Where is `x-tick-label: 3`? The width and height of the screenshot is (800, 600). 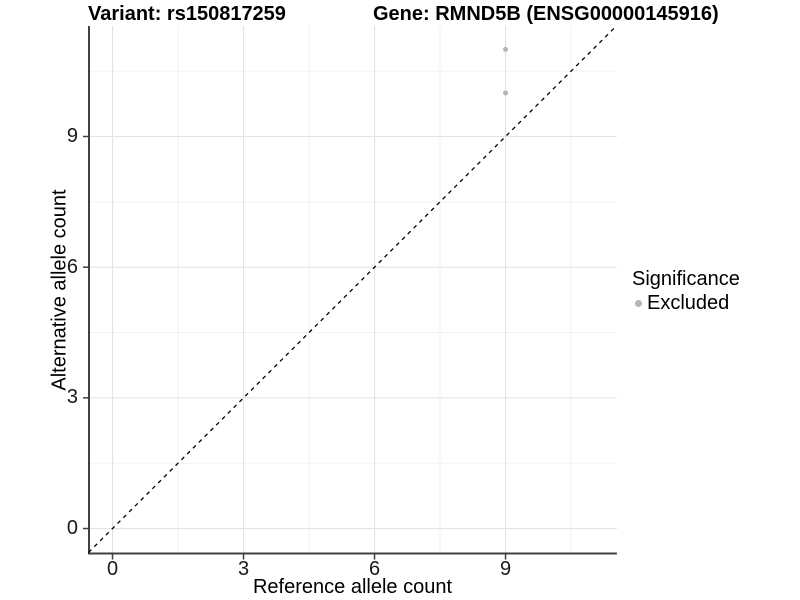 x-tick-label: 3 is located at coordinates (243, 569).